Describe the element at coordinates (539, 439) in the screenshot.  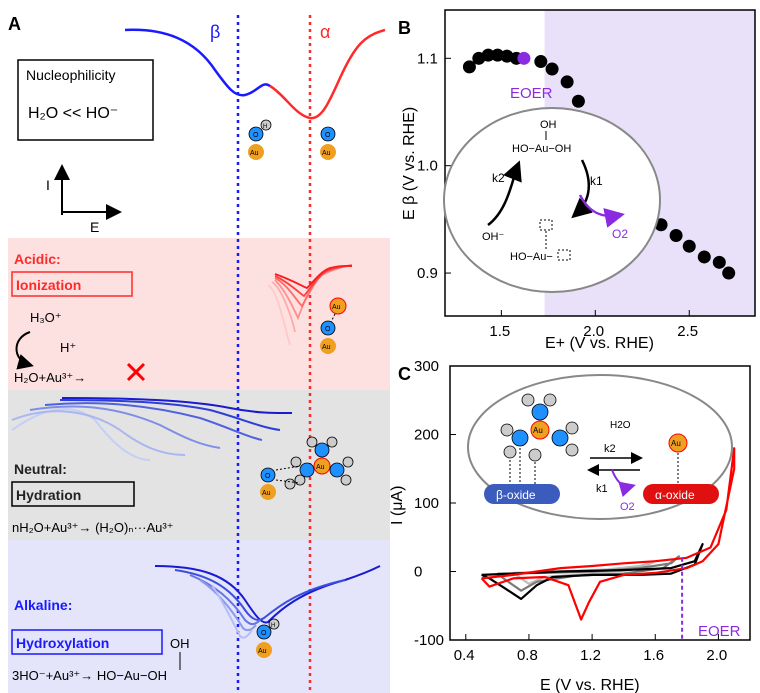
I see `beta-oxide-cluster: Au` at that location.